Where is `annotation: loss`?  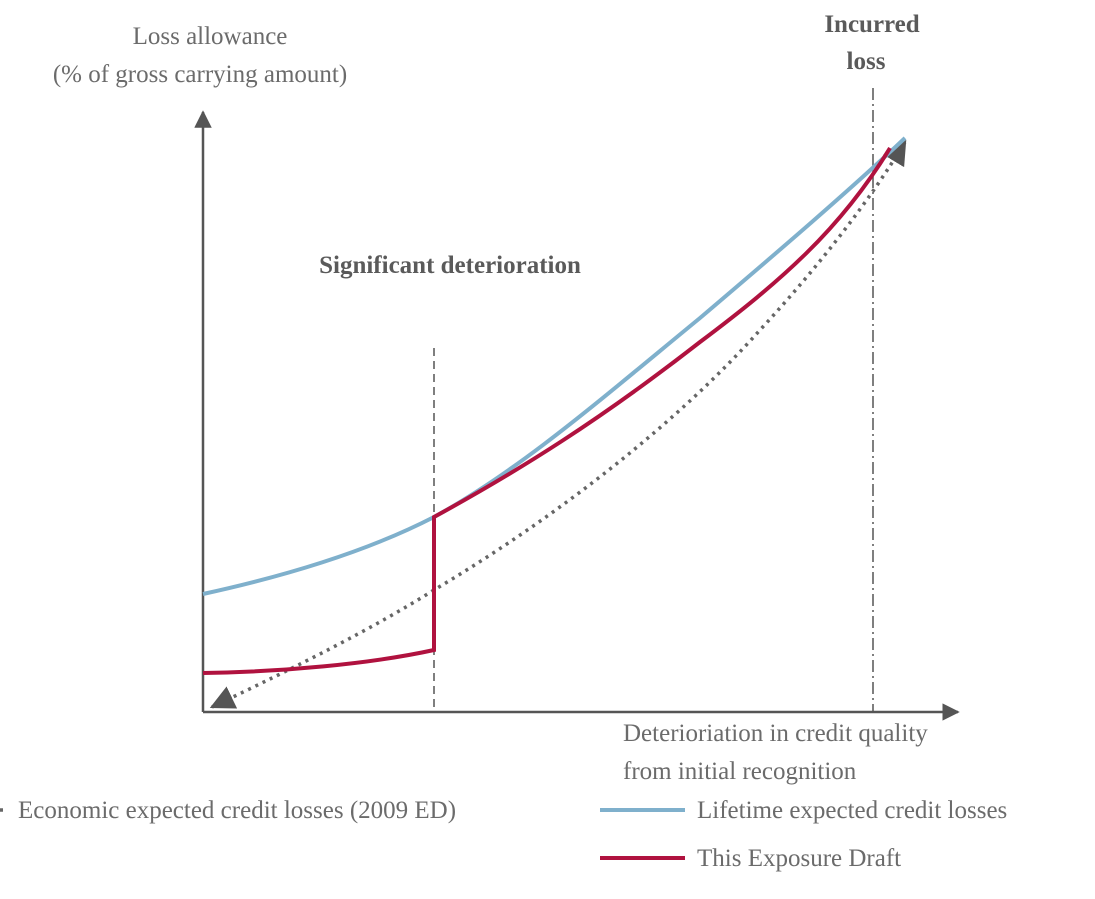
annotation: loss is located at coordinates (866, 61).